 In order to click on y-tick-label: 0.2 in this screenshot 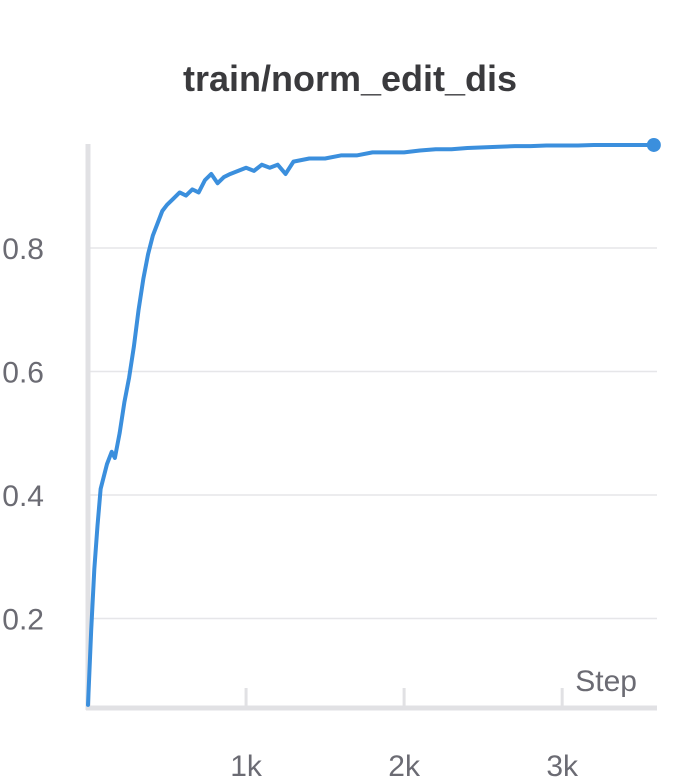, I will do `click(23, 619)`.